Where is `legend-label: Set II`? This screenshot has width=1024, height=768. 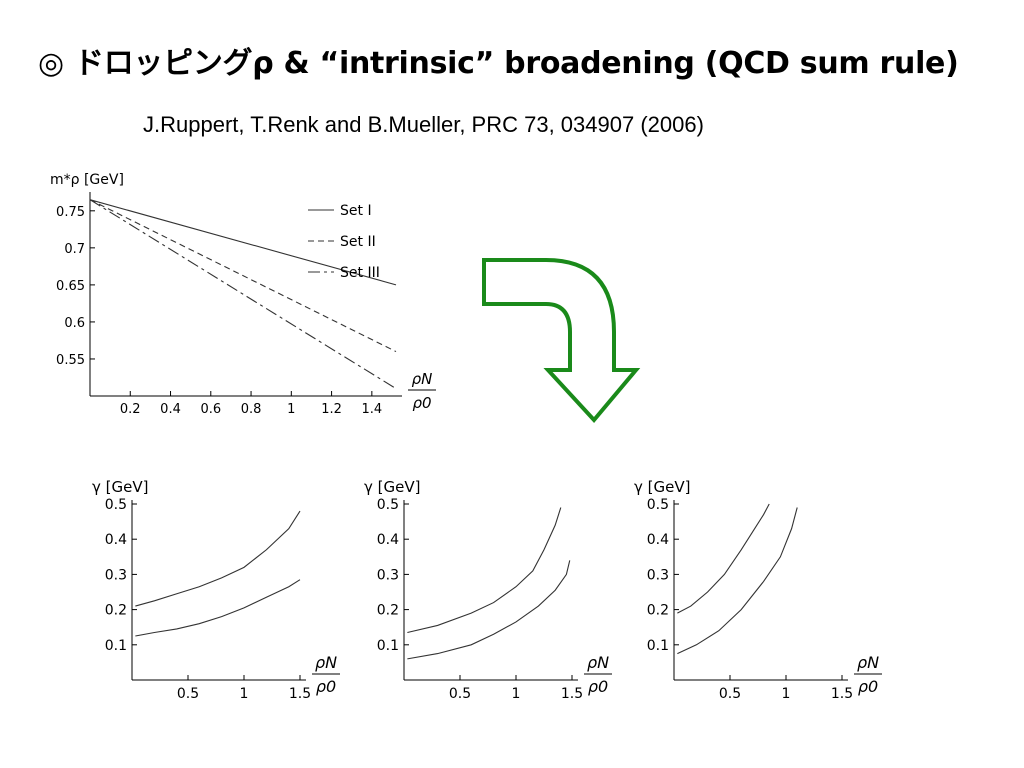
legend-label: Set II is located at coordinates (358, 242).